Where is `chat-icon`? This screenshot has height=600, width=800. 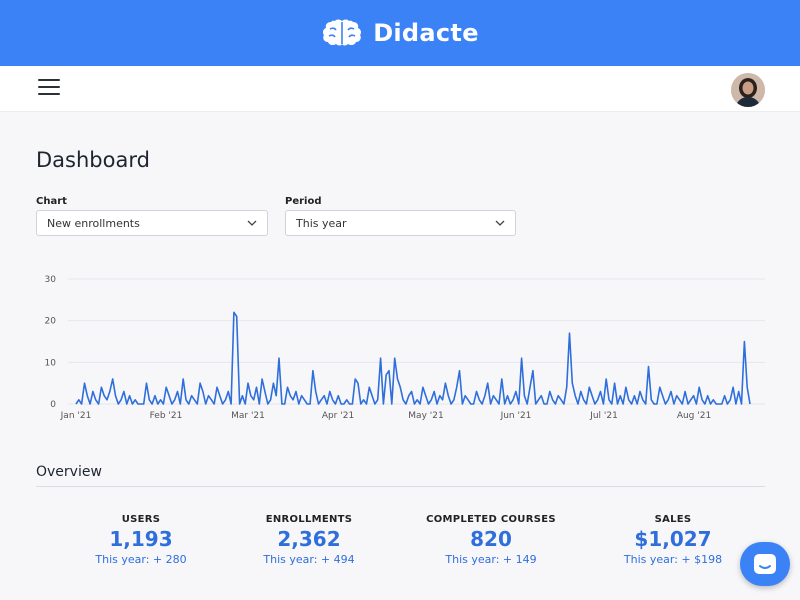 chat-icon is located at coordinates (765, 564).